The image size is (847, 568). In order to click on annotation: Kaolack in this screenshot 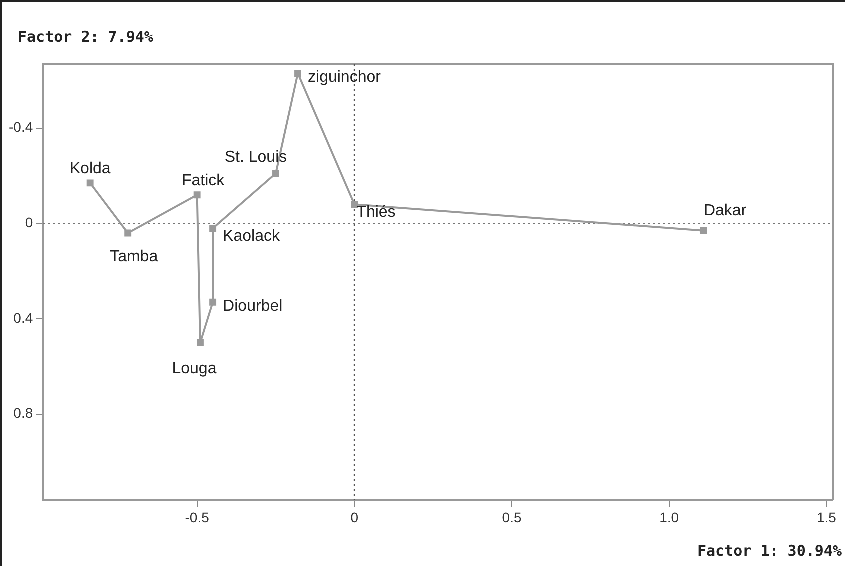, I will do `click(252, 236)`.